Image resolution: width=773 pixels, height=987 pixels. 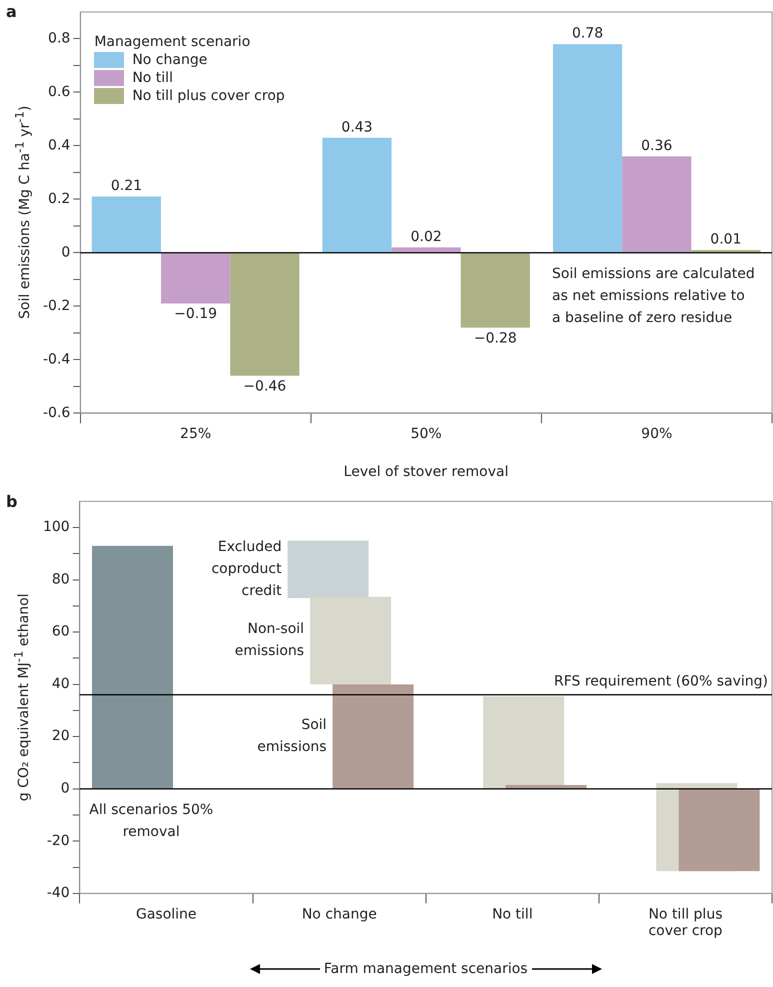 What do you see at coordinates (661, 681) in the screenshot?
I see `ref-line-label: RFS requirement (60% saving)` at bounding box center [661, 681].